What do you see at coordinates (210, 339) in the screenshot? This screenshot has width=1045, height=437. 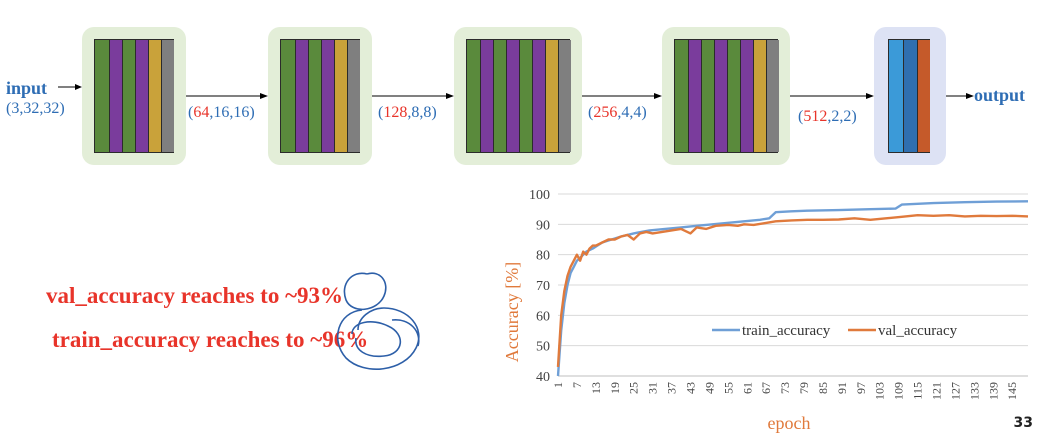 I see `train-accuracy-note: train_accuracy reaches to ~96%` at bounding box center [210, 339].